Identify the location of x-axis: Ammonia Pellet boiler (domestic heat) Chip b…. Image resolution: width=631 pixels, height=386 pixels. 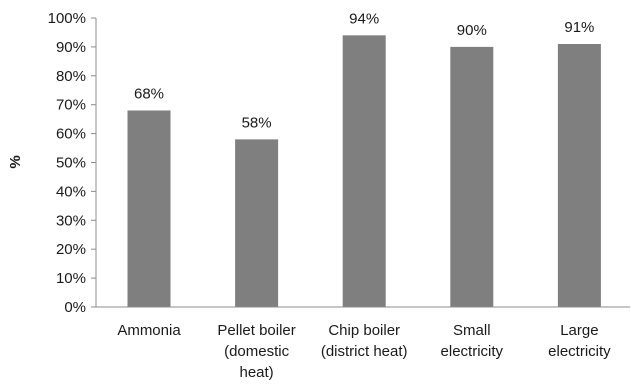
(364, 351).